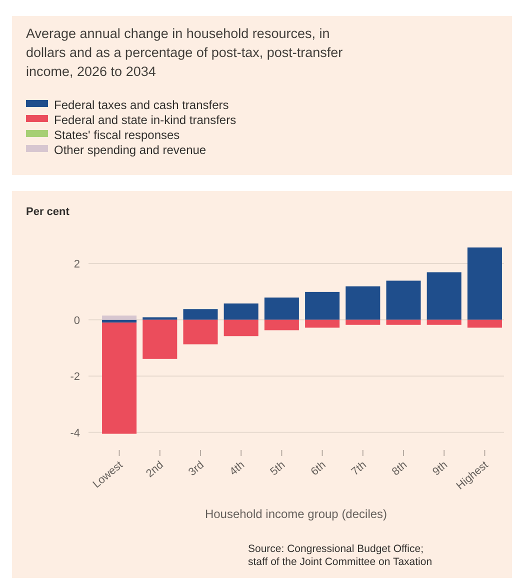 Image resolution: width=524 pixels, height=587 pixels. Describe the element at coordinates (238, 468) in the screenshot. I see `x-tick-label: 4th` at that location.